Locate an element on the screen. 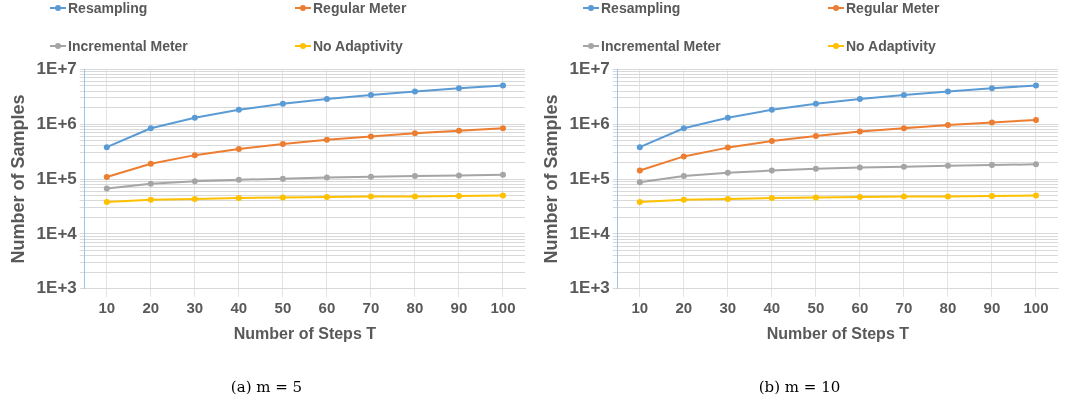 Image resolution: width=1066 pixels, height=408 pixels. x-tick-label: 40 is located at coordinates (239, 307).